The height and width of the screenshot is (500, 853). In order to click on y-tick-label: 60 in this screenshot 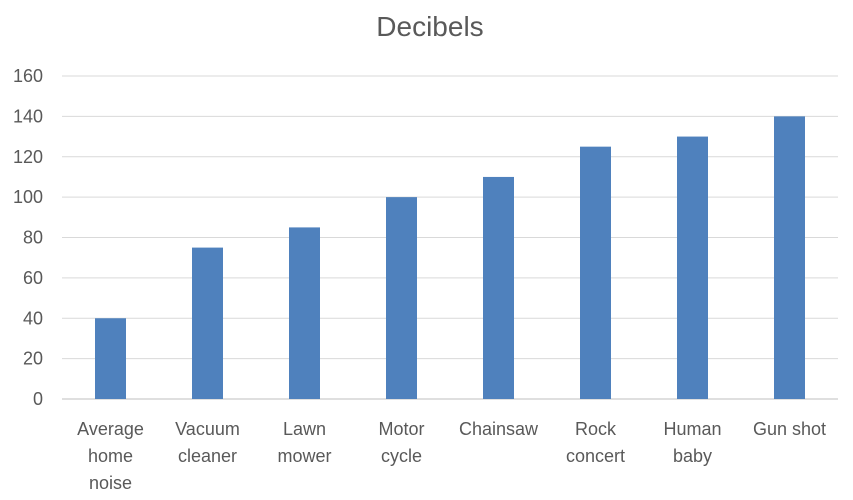, I will do `click(33, 278)`.